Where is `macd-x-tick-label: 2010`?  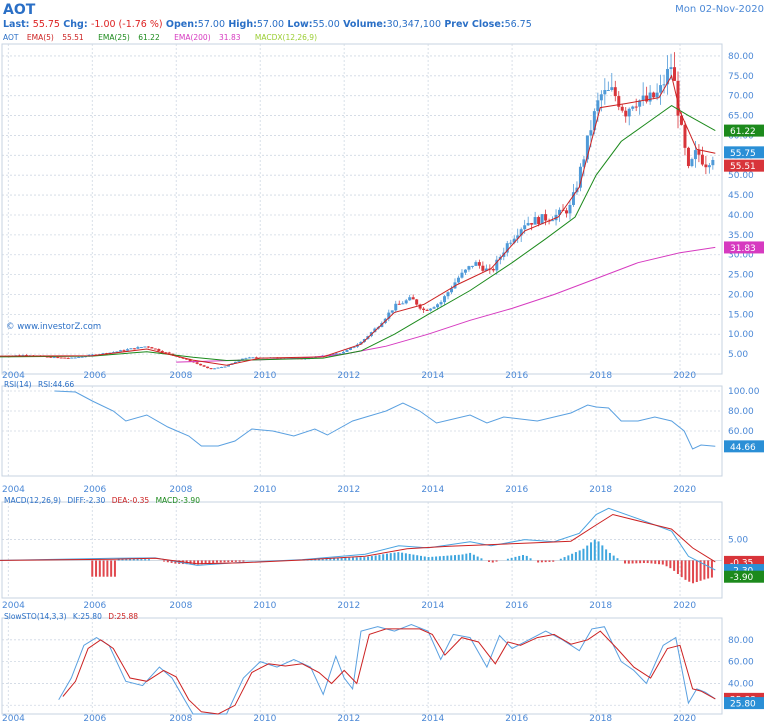 macd-x-tick-label: 2010 is located at coordinates (264, 606).